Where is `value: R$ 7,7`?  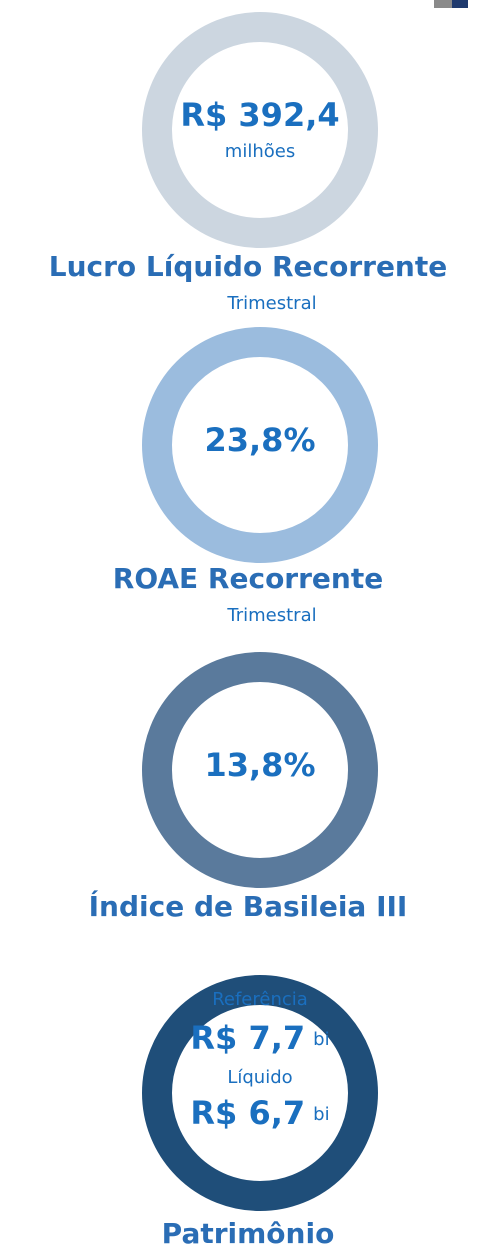
value: R$ 7,7 is located at coordinates (247, 1038).